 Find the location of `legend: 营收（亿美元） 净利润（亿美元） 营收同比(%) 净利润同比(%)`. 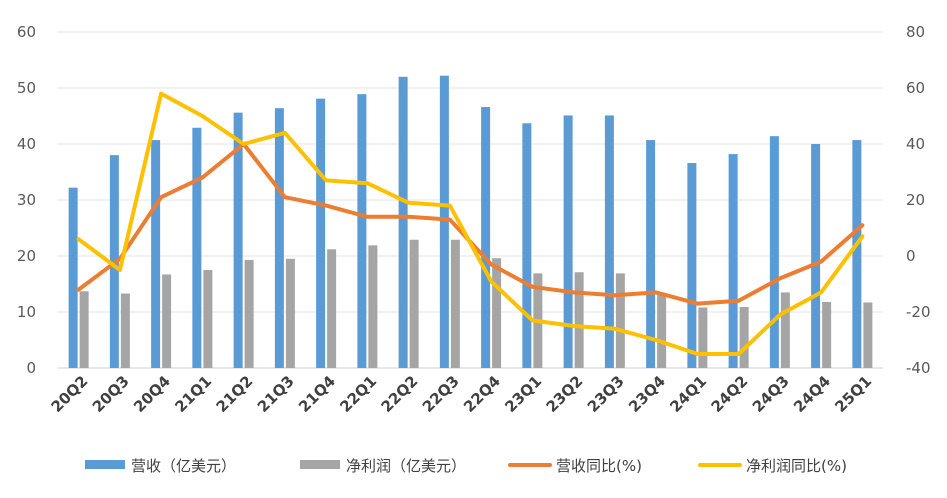

legend: 营收（亿美元） 净利润（亿美元） 营收同比(%) 净利润同比(%) is located at coordinates (466, 466).